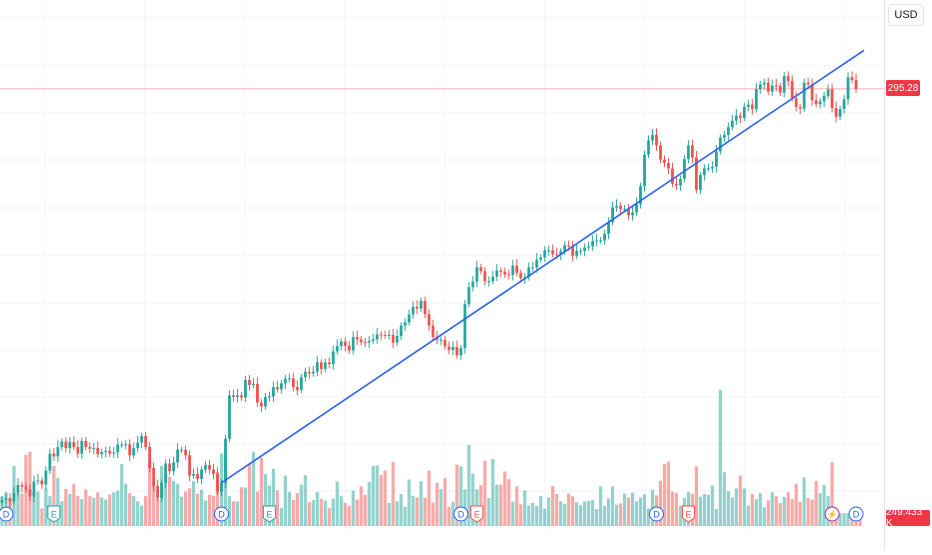 The width and height of the screenshot is (932, 555). I want to click on dividend-marker-glyph: D, so click(656, 515).